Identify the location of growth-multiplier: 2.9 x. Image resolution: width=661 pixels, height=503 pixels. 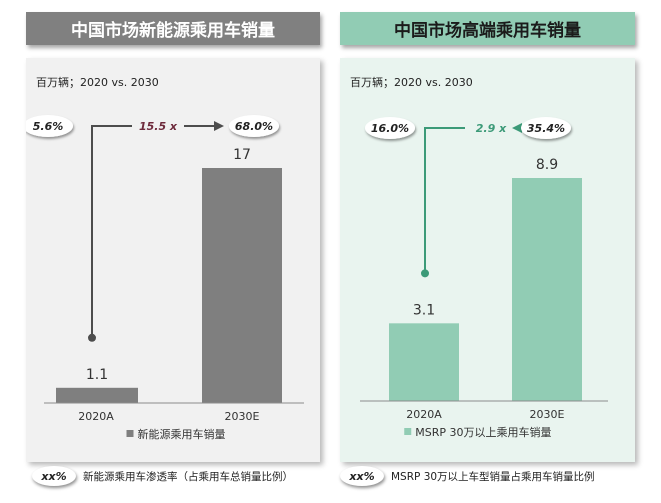
(491, 128).